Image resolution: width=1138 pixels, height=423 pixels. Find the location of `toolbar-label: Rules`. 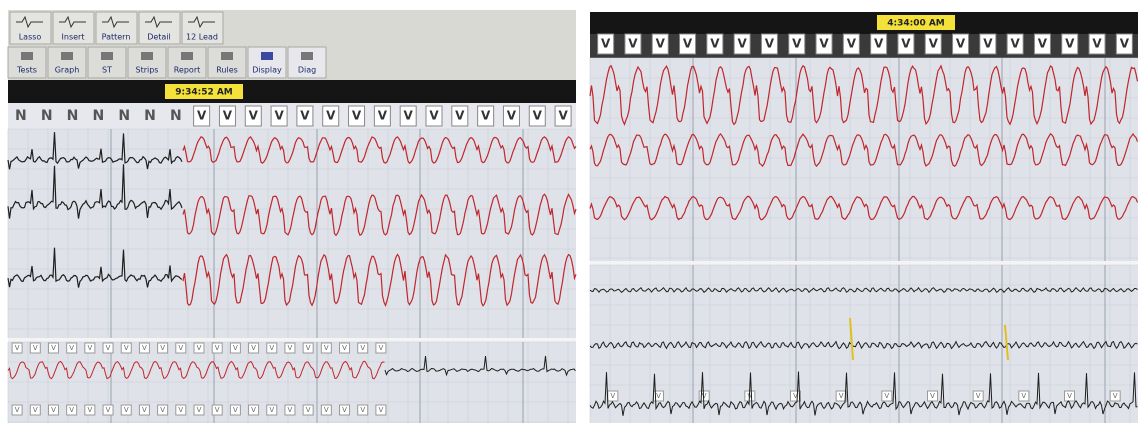

toolbar-label: Rules is located at coordinates (227, 70).